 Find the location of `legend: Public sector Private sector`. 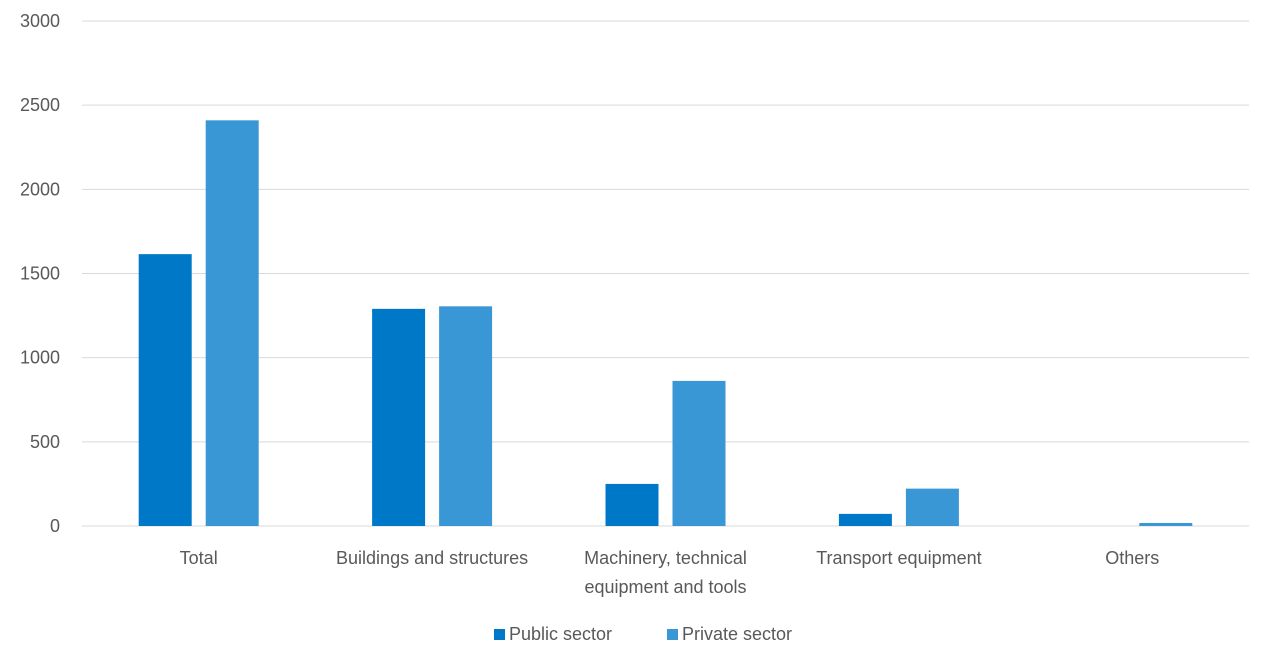

legend: Public sector Private sector is located at coordinates (643, 634).